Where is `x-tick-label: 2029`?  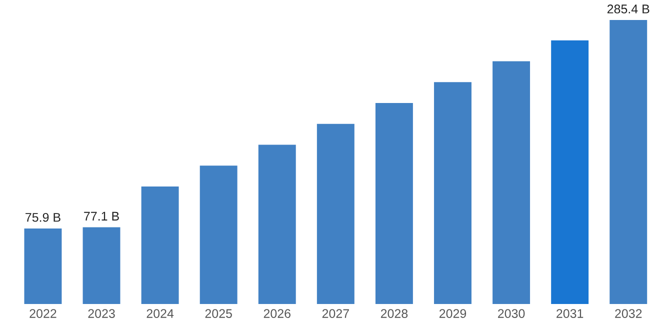
x-tick-label: 2029 is located at coordinates (452, 313).